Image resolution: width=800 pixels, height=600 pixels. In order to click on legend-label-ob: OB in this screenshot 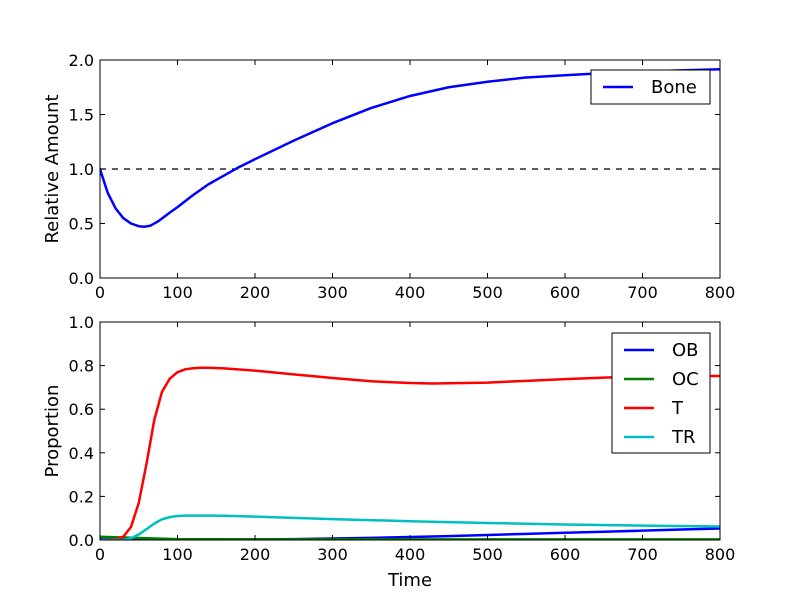, I will do `click(685, 350)`.